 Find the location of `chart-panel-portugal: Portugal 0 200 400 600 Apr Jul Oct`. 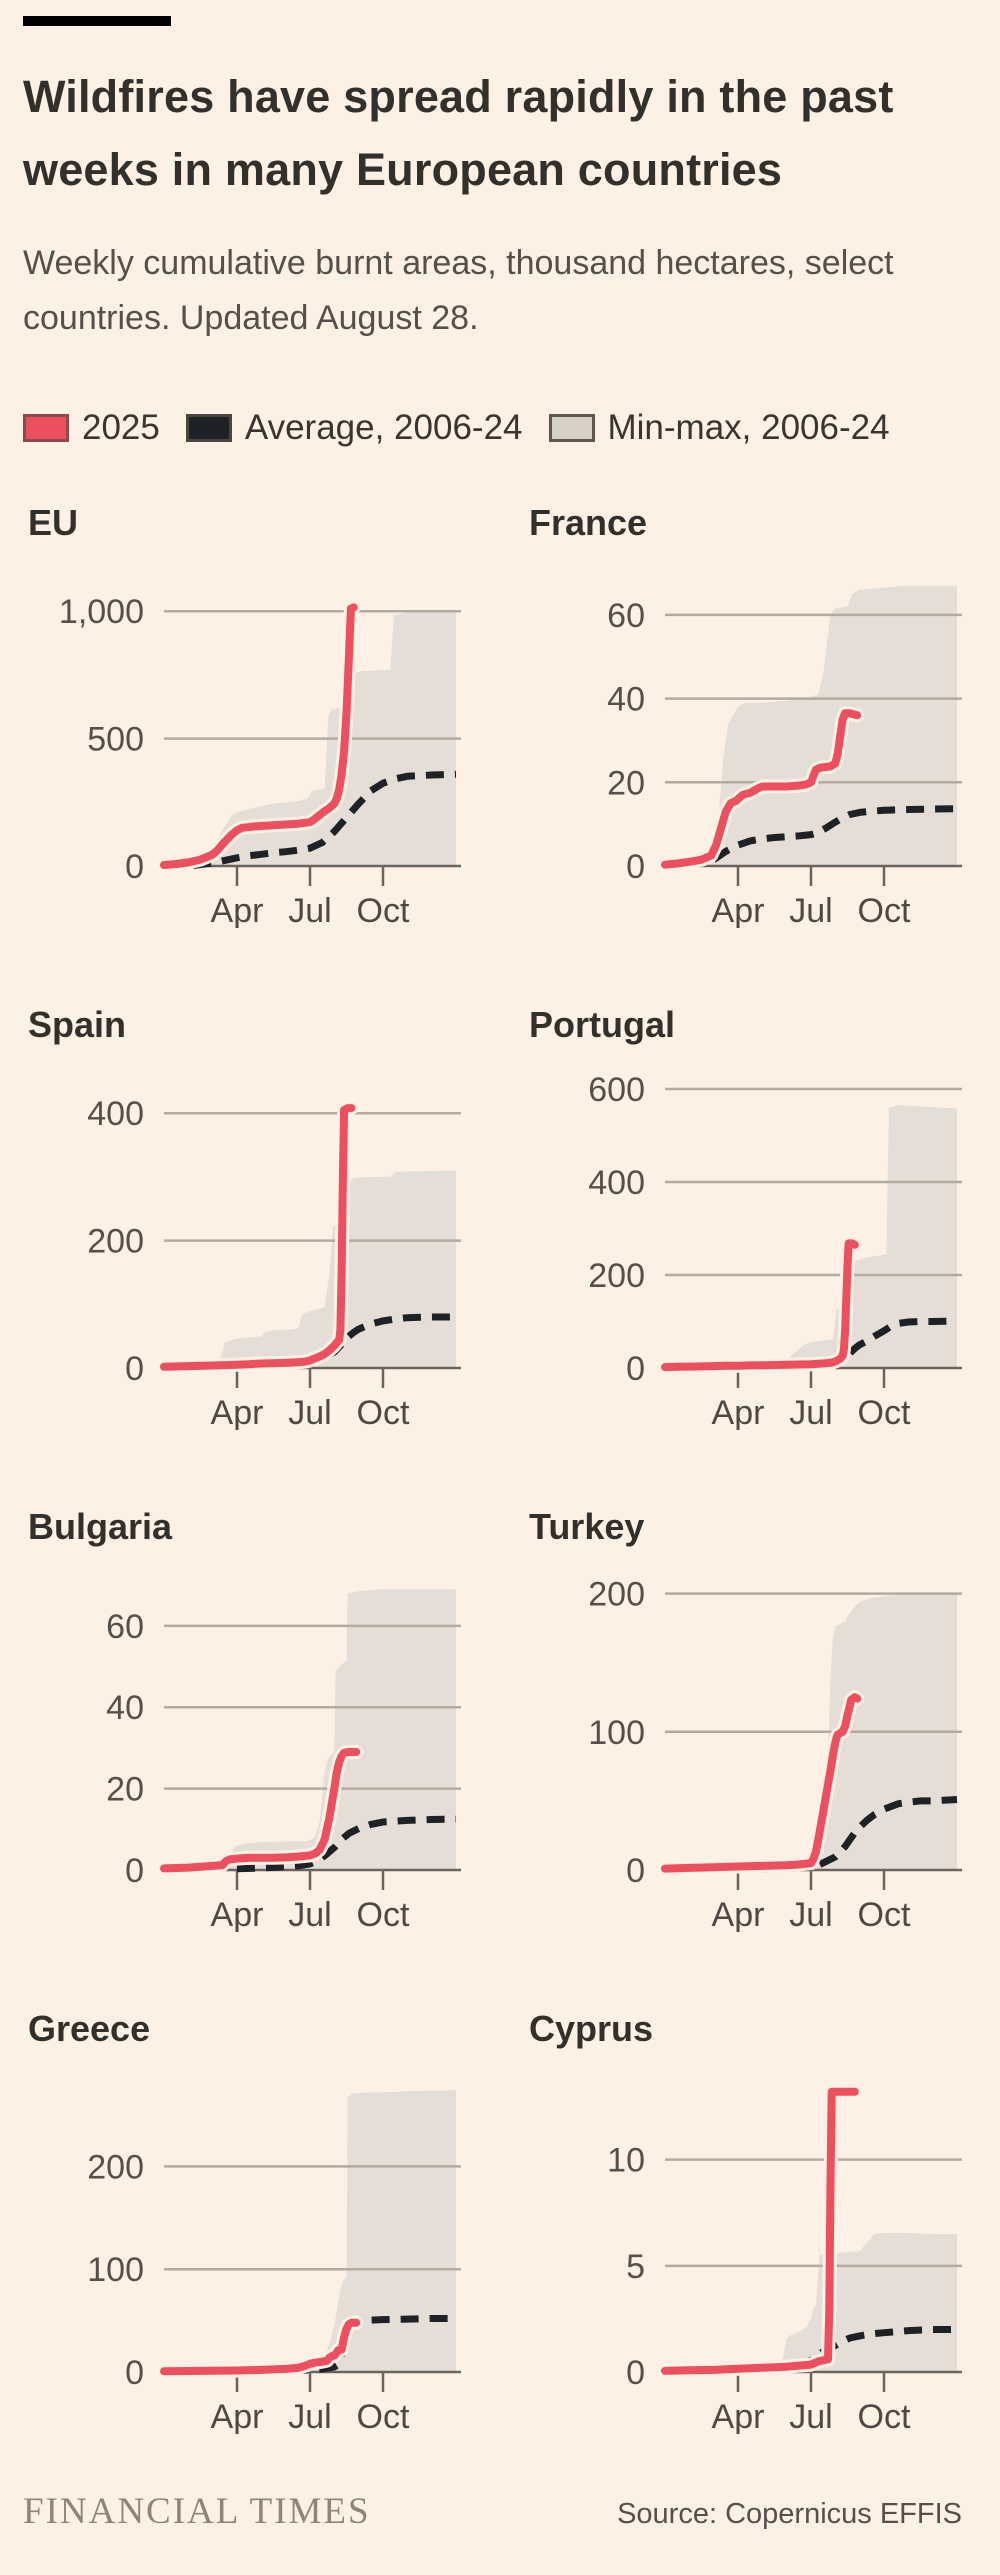

chart-panel-portugal: Portugal 0 200 400 600 Apr Jul Oct is located at coordinates (757, 1217).